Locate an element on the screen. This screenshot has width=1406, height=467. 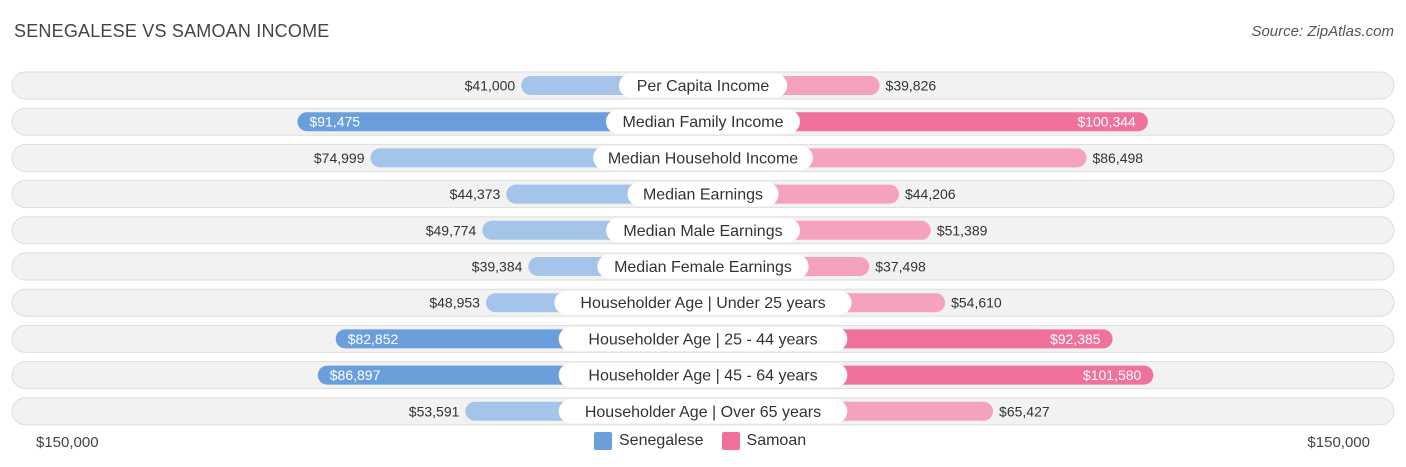
category-label: Median Female Earnings is located at coordinates (703, 267).